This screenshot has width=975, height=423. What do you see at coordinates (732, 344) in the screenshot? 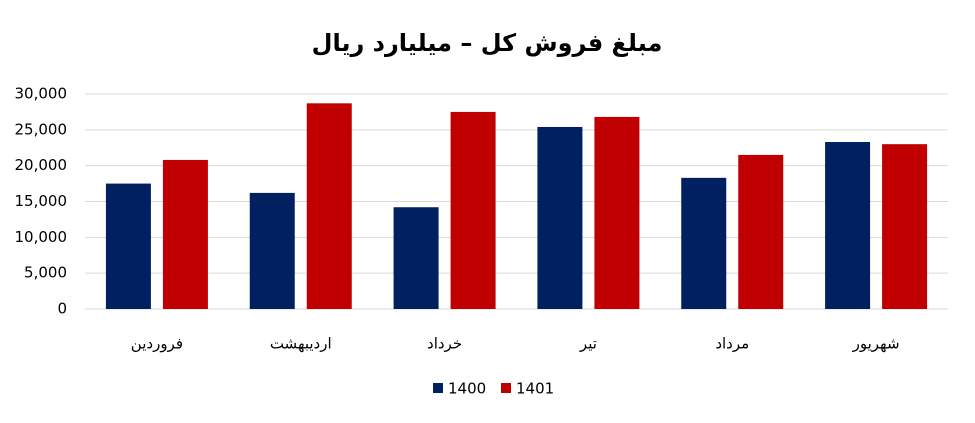
I see `x-tick-label: مرداد` at bounding box center [732, 344].